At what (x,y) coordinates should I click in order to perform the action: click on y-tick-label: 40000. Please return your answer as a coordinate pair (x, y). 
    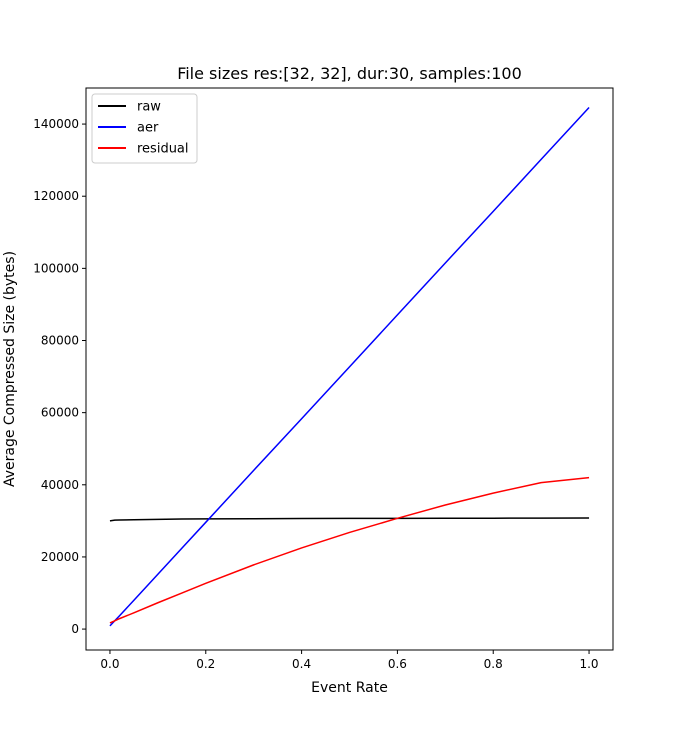
    Looking at the image, I should click on (60, 485).